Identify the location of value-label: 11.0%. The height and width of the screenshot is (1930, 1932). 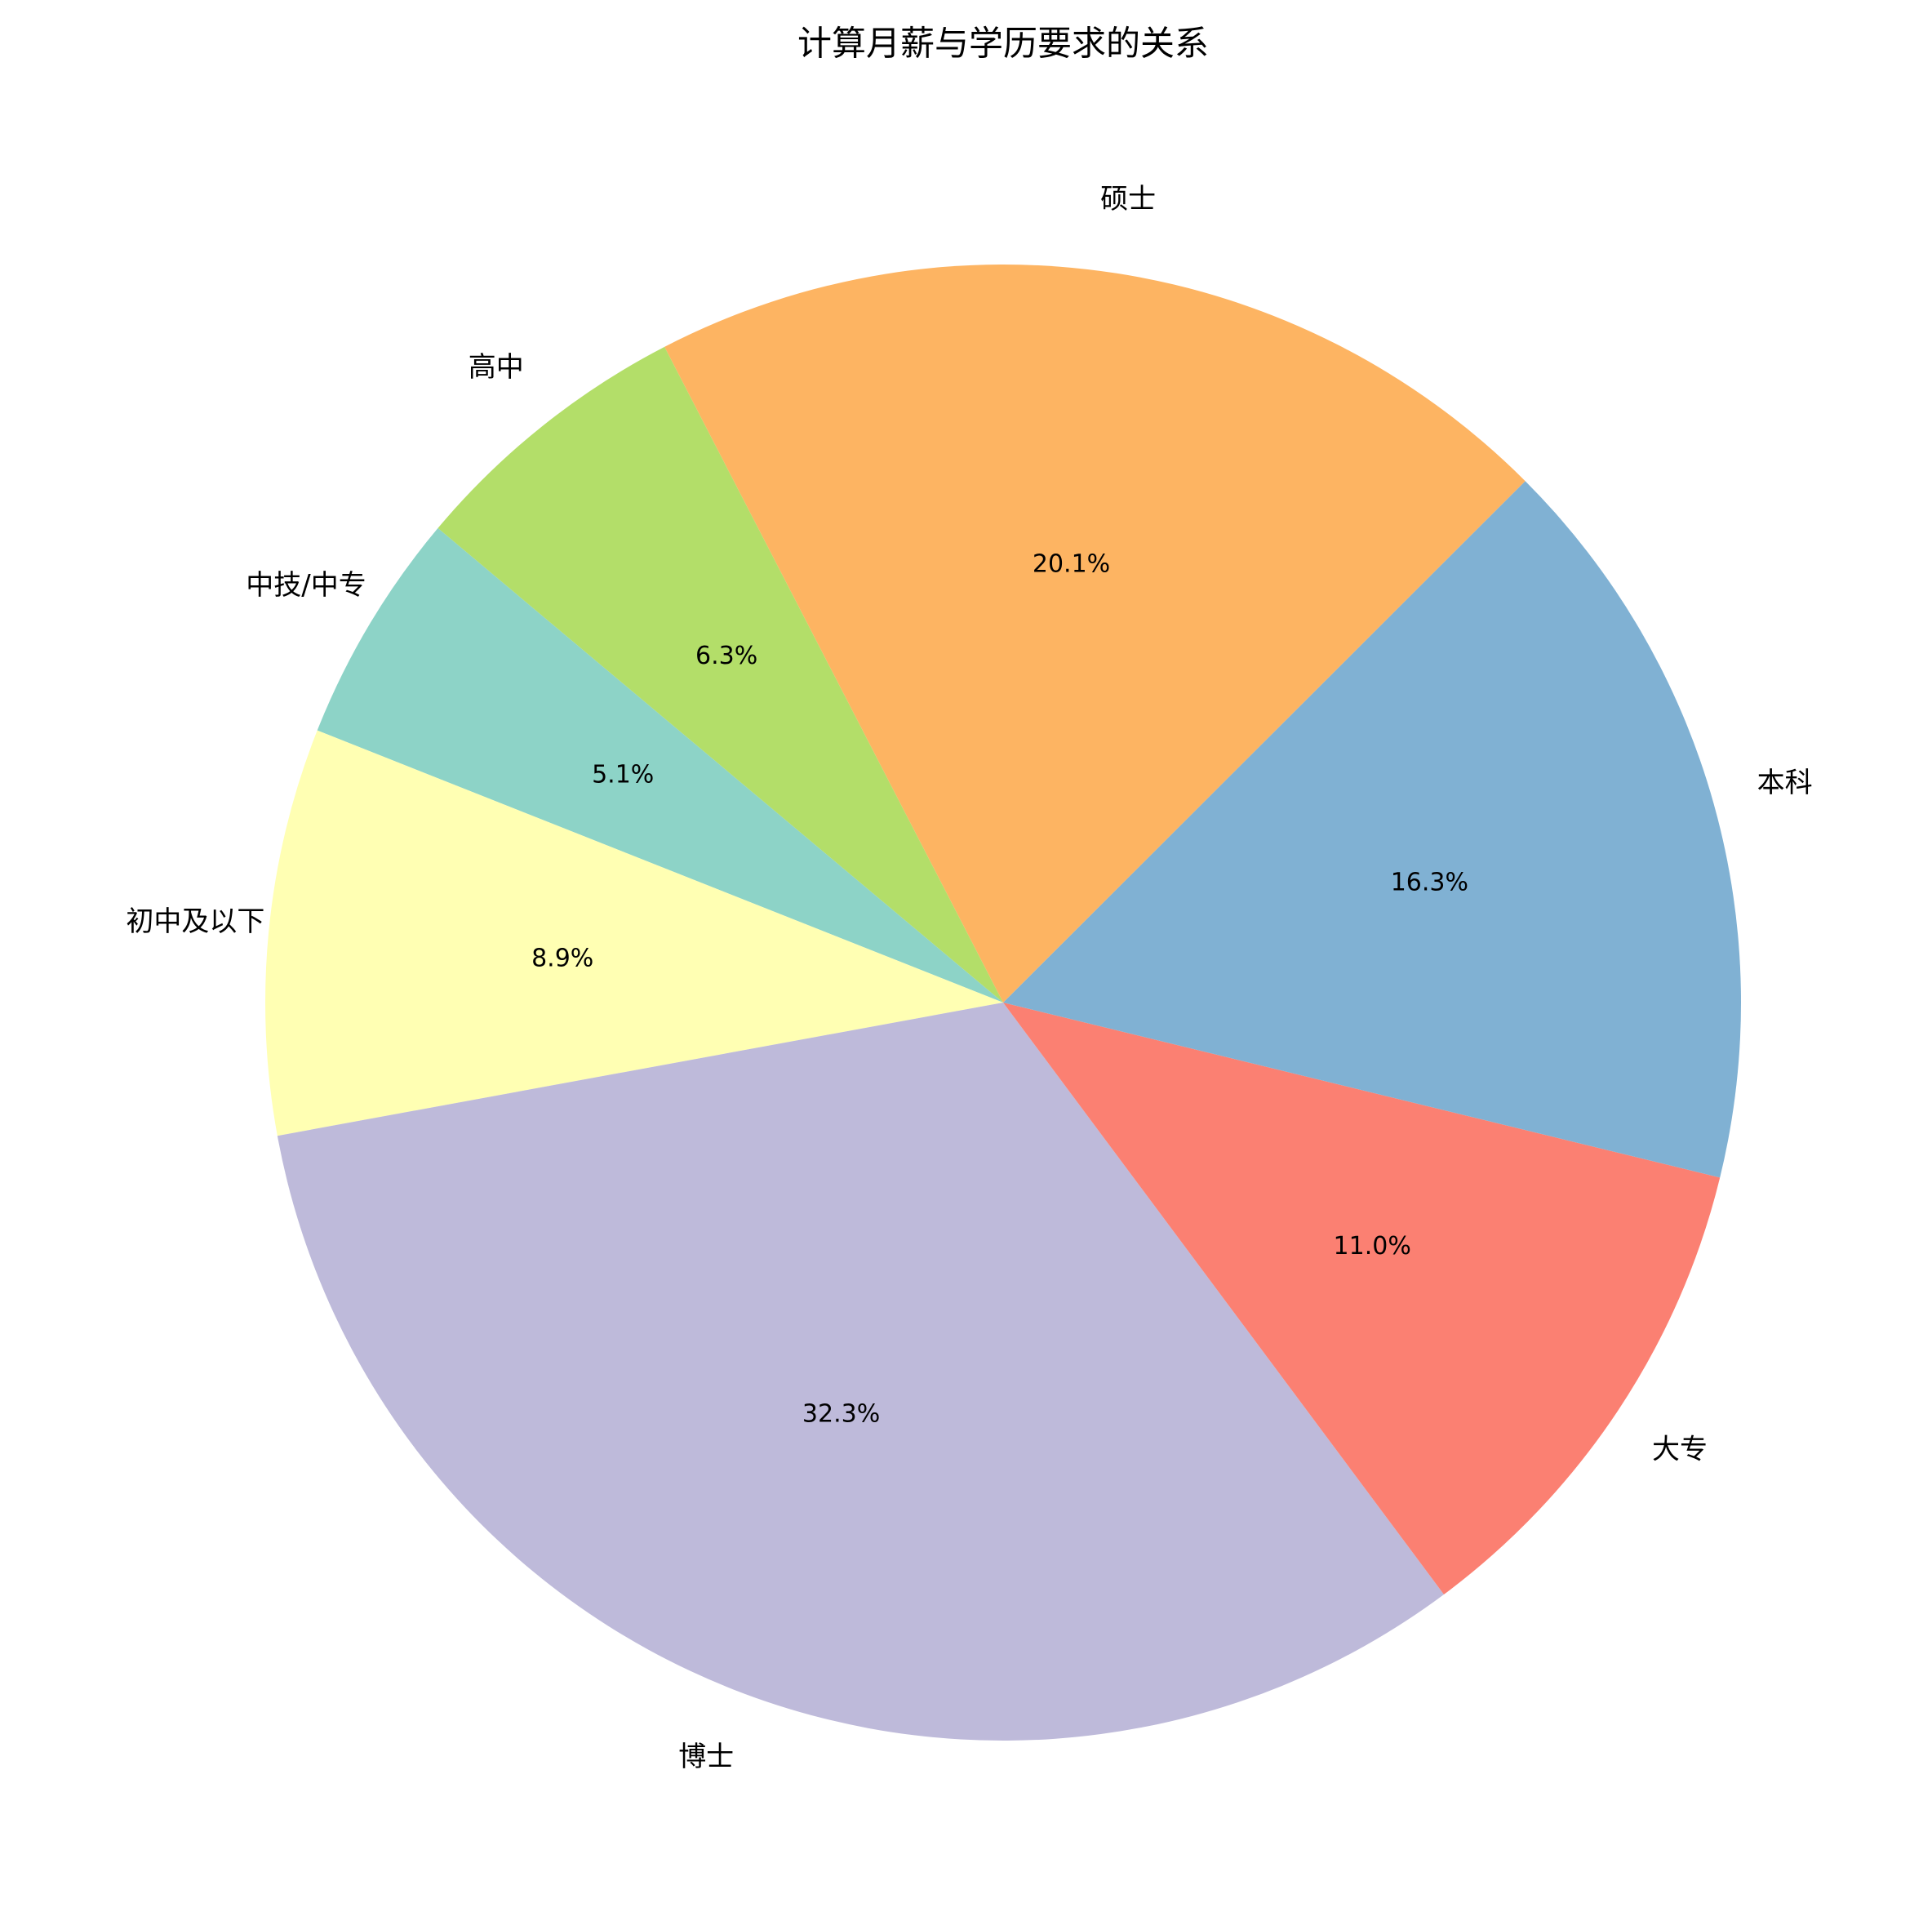
(1372, 1246).